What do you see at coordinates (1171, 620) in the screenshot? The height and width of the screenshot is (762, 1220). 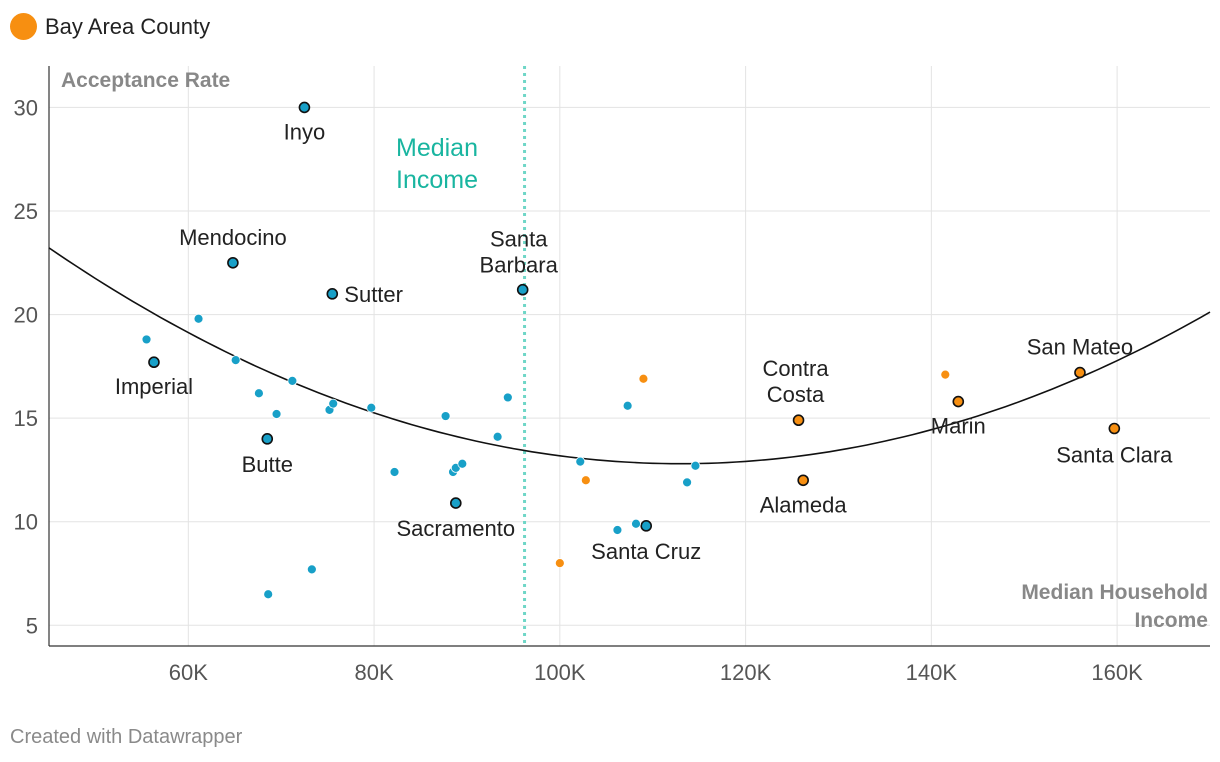 I see `x-axis-title-line-2: Income` at bounding box center [1171, 620].